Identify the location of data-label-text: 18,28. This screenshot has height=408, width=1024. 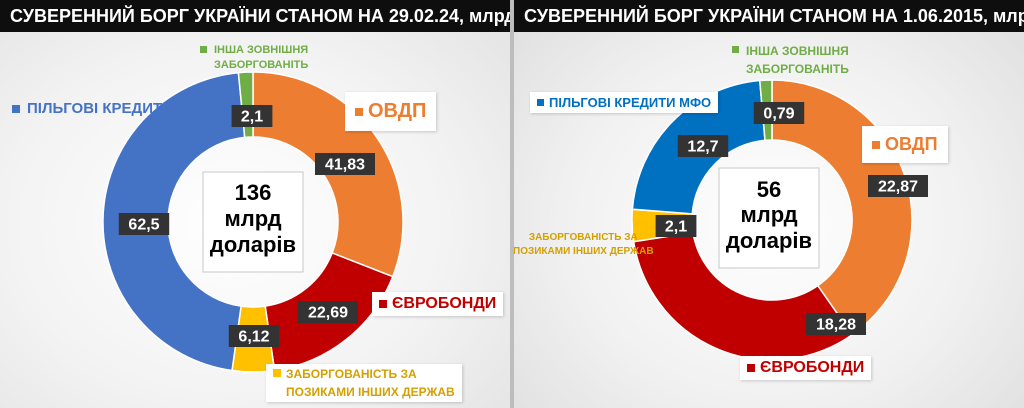
(836, 325).